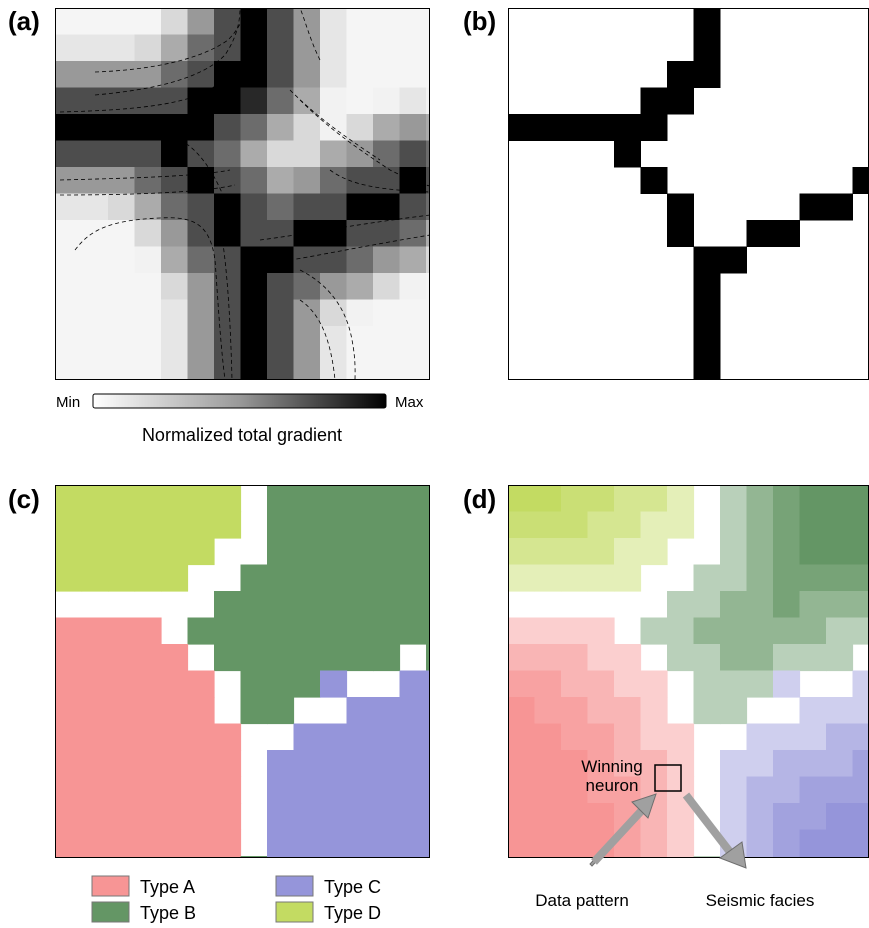  Describe the element at coordinates (409, 402) in the screenshot. I see `colorbar-max-label: Max` at that location.